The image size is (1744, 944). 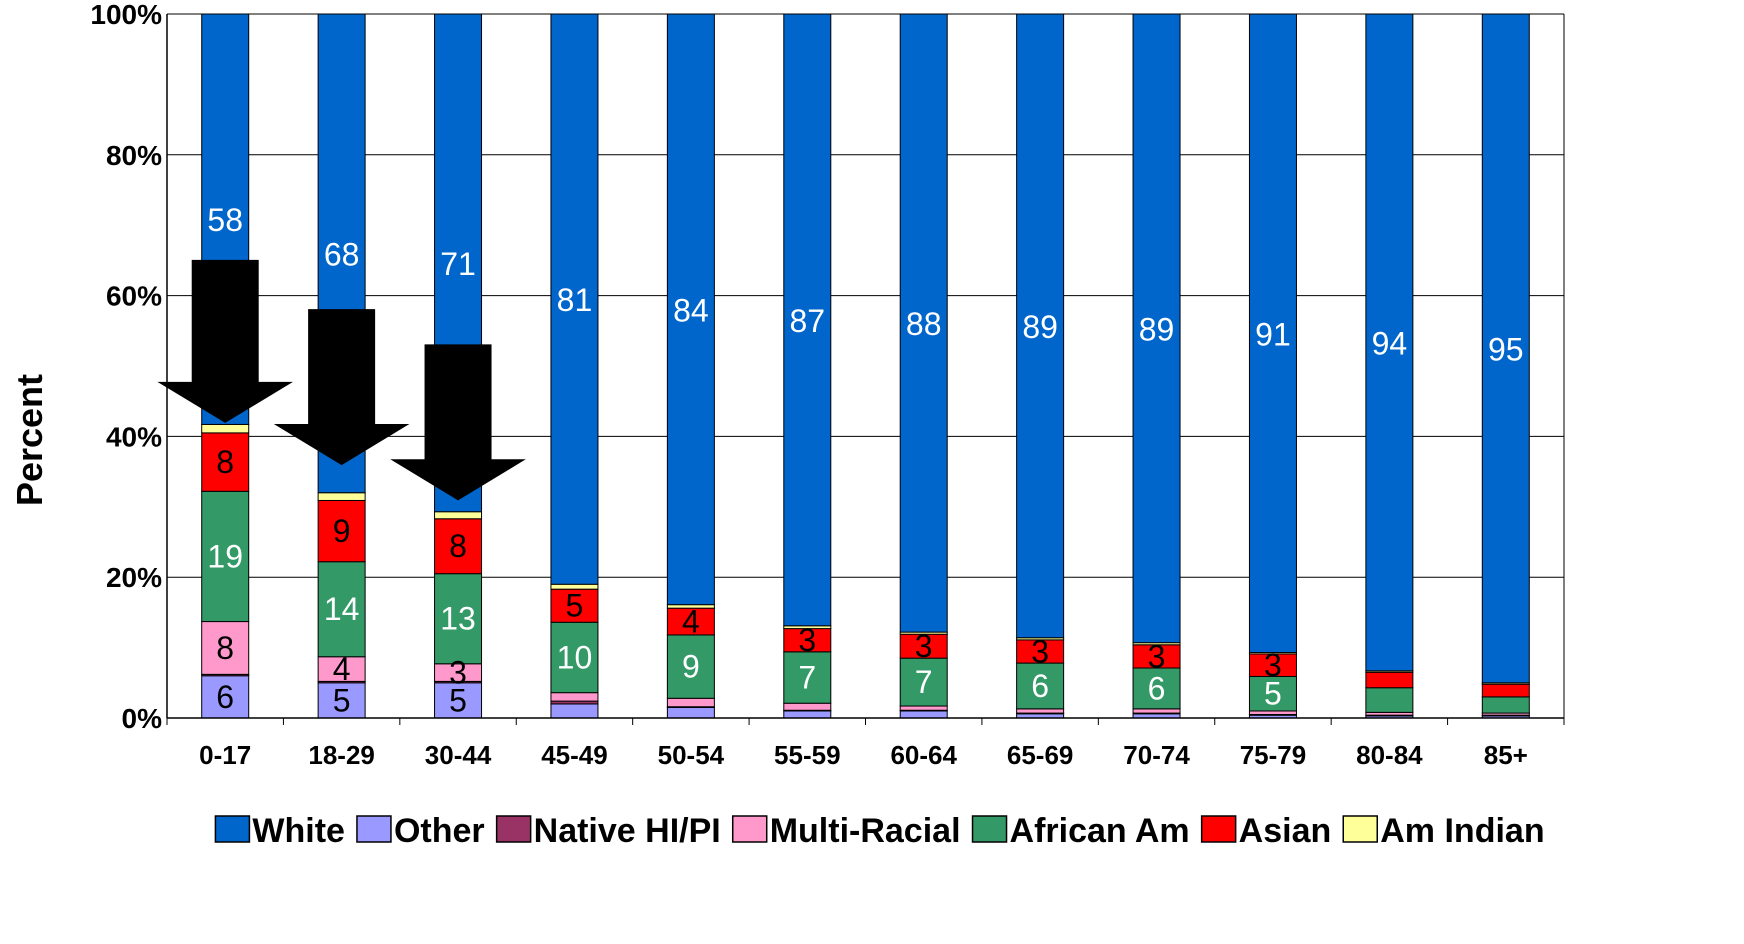 What do you see at coordinates (458, 264) in the screenshot?
I see `data-label: 71` at bounding box center [458, 264].